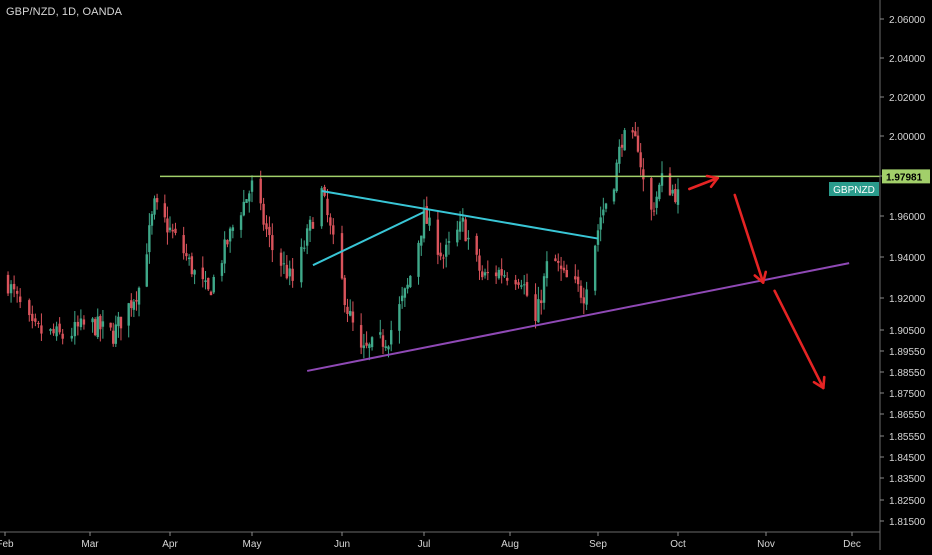 This screenshot has height=555, width=932. I want to click on chart-title: GBP/NZD, 1D, OANDA, so click(64, 12).